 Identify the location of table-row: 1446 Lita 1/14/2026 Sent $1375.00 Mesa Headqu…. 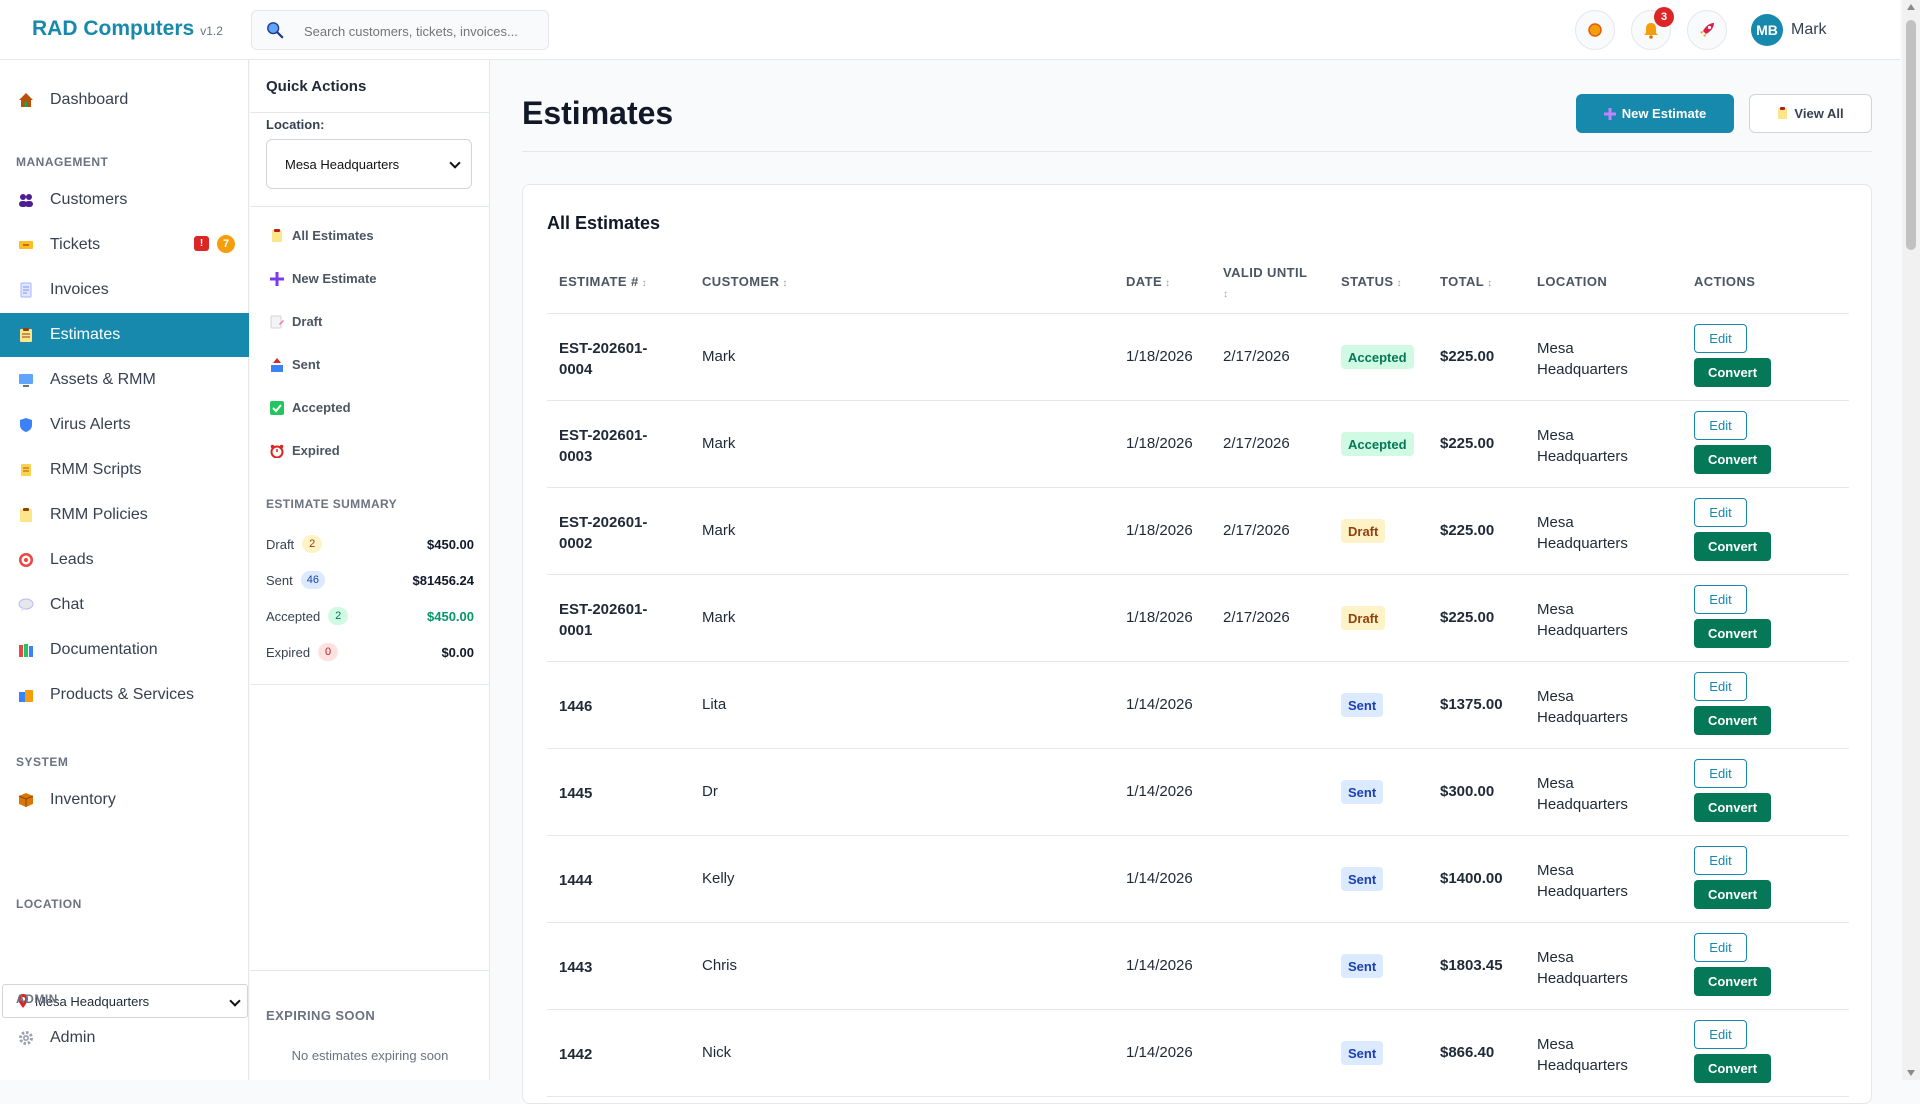
(1198, 705).